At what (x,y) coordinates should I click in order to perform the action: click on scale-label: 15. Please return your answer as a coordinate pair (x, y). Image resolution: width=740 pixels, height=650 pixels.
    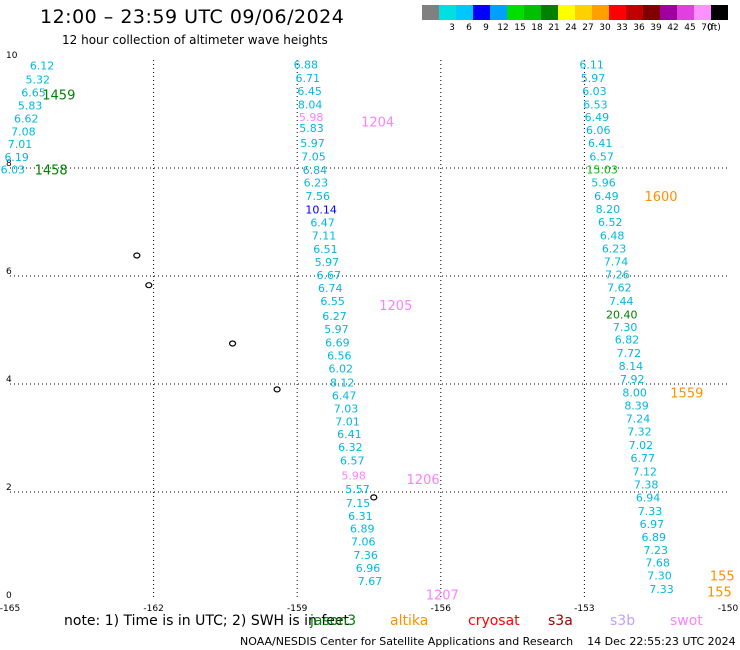
    Looking at the image, I should click on (520, 28).